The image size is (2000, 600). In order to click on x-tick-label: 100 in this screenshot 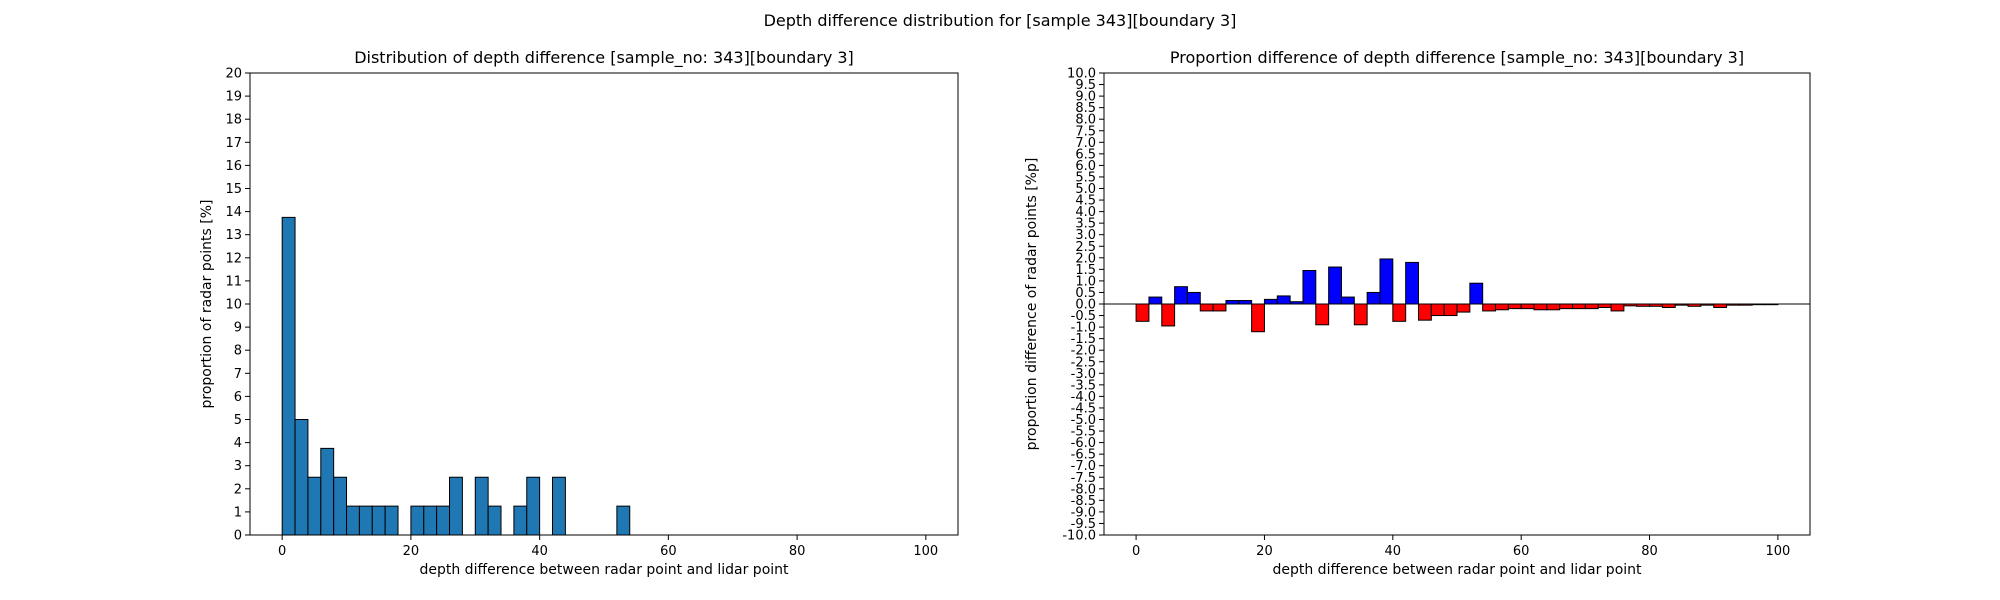, I will do `click(1777, 551)`.